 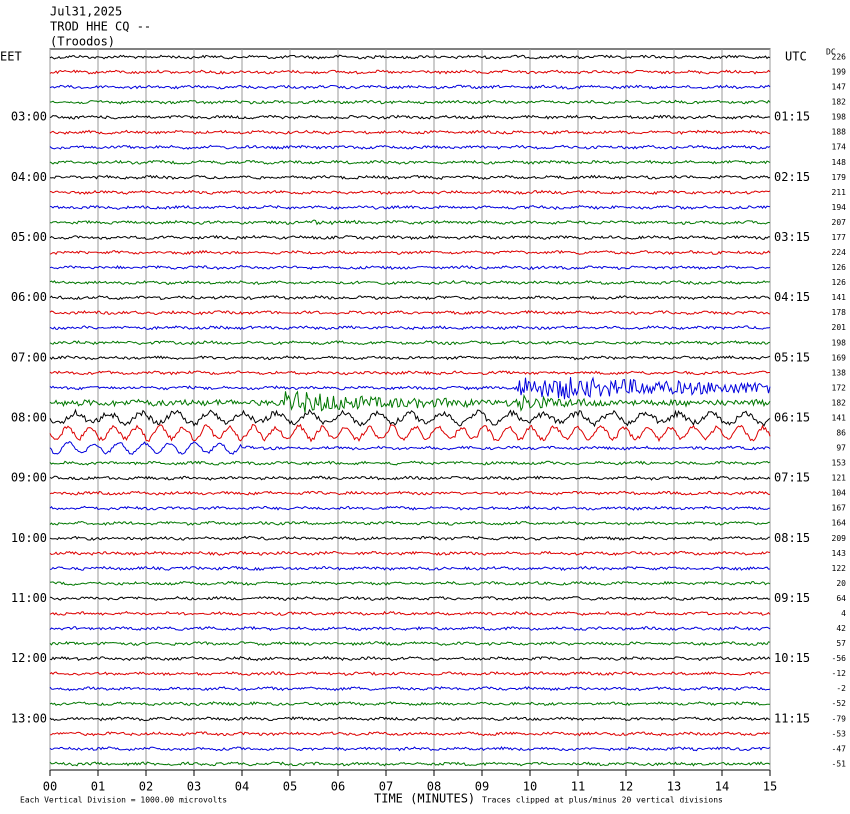 What do you see at coordinates (770, 787) in the screenshot?
I see `x-tick-label: 15` at bounding box center [770, 787].